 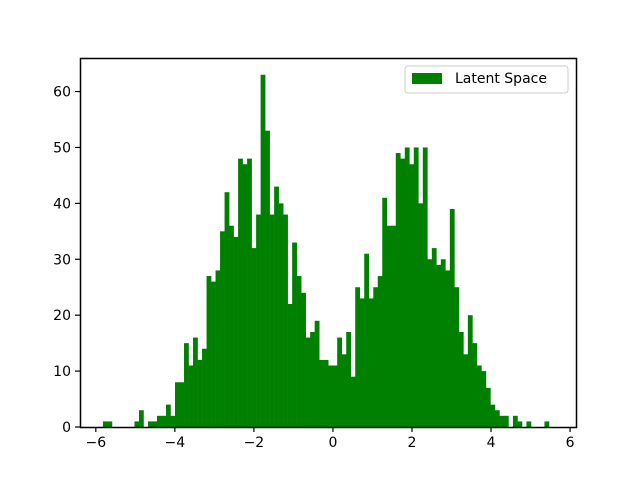 I want to click on legend: Latent Space, so click(x=486, y=79).